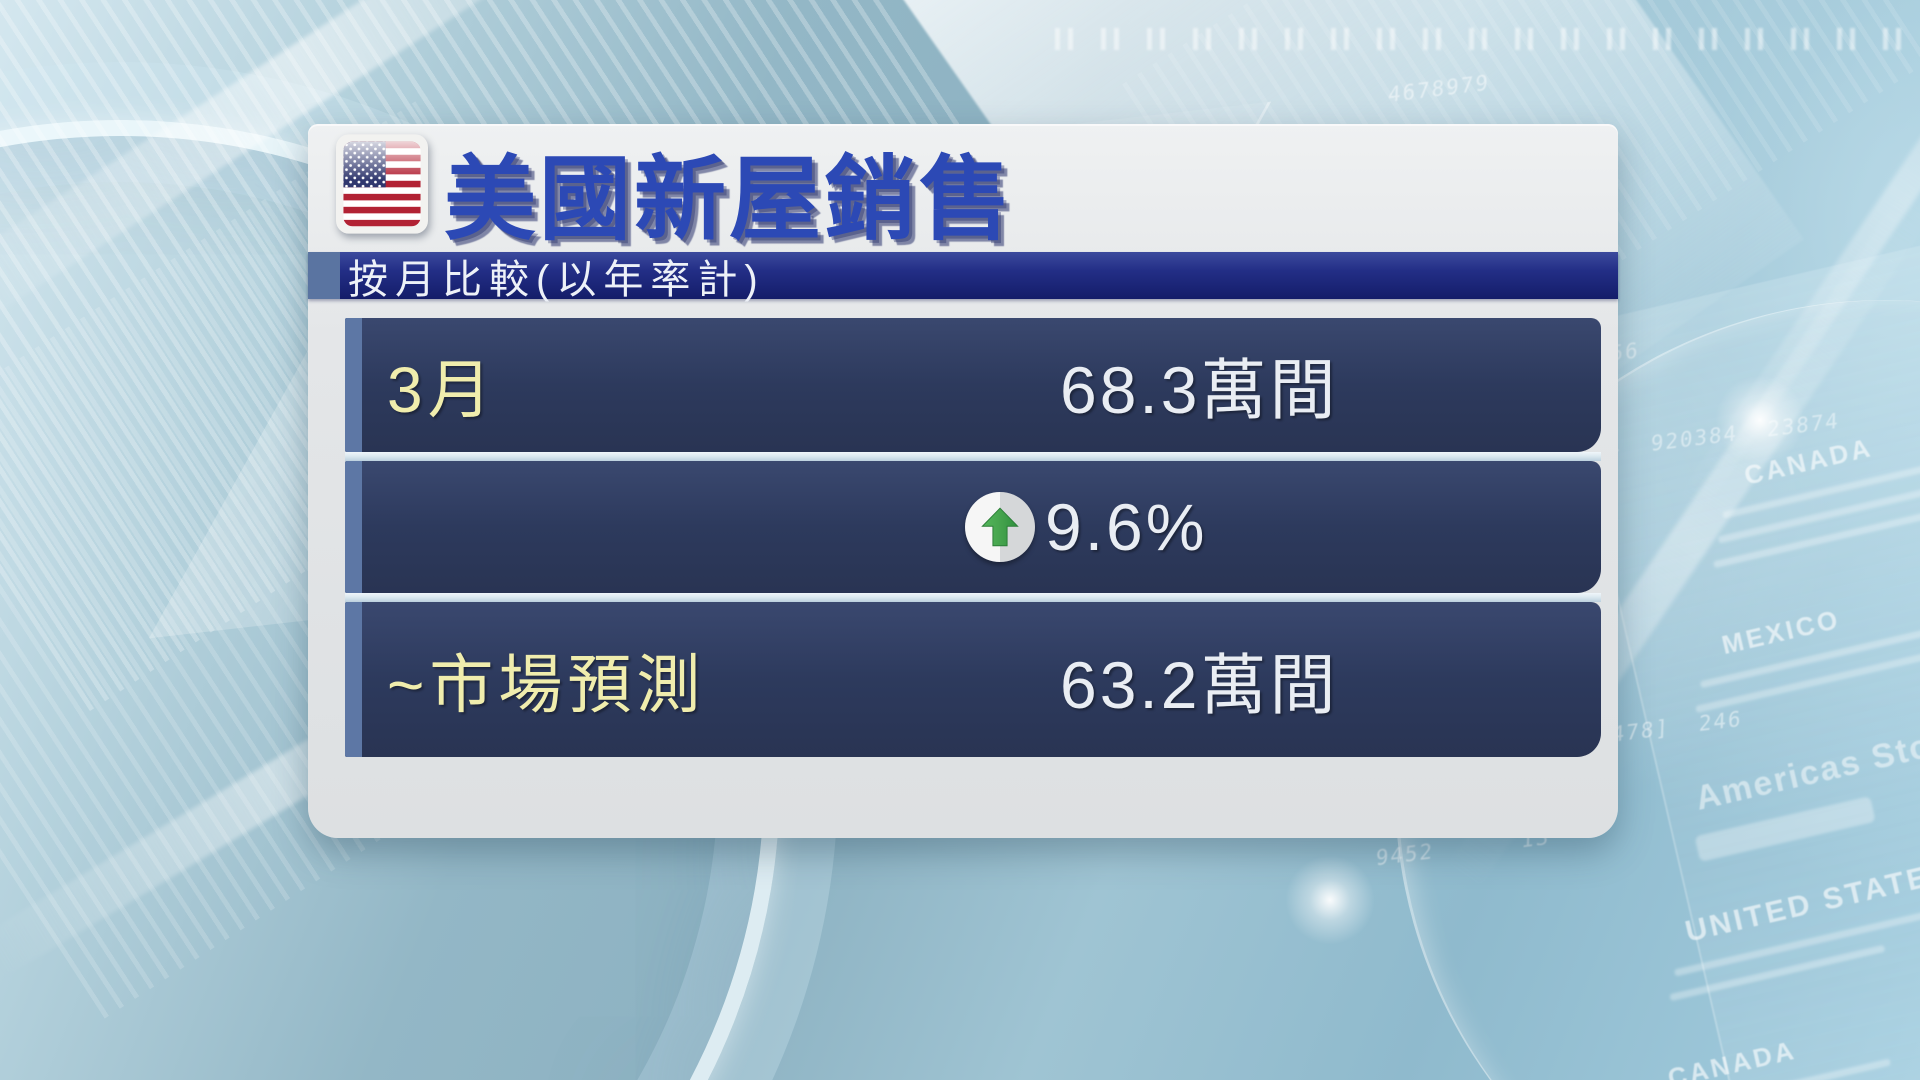 This screenshot has height=1080, width=1920. What do you see at coordinates (1805, 767) in the screenshot?
I see `background-label-americas-stock: Americas Stock` at bounding box center [1805, 767].